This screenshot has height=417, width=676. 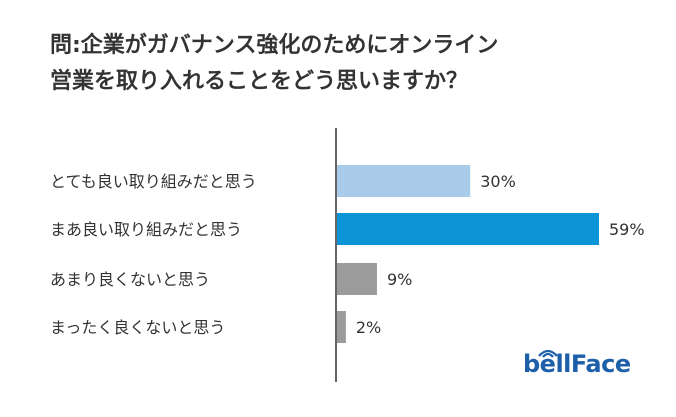 What do you see at coordinates (368, 327) in the screenshot?
I see `value-label: 2%` at bounding box center [368, 327].